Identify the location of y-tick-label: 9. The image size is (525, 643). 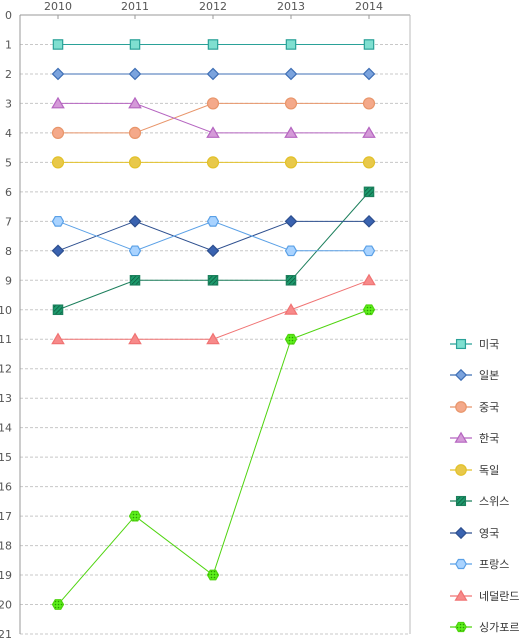
(8, 280).